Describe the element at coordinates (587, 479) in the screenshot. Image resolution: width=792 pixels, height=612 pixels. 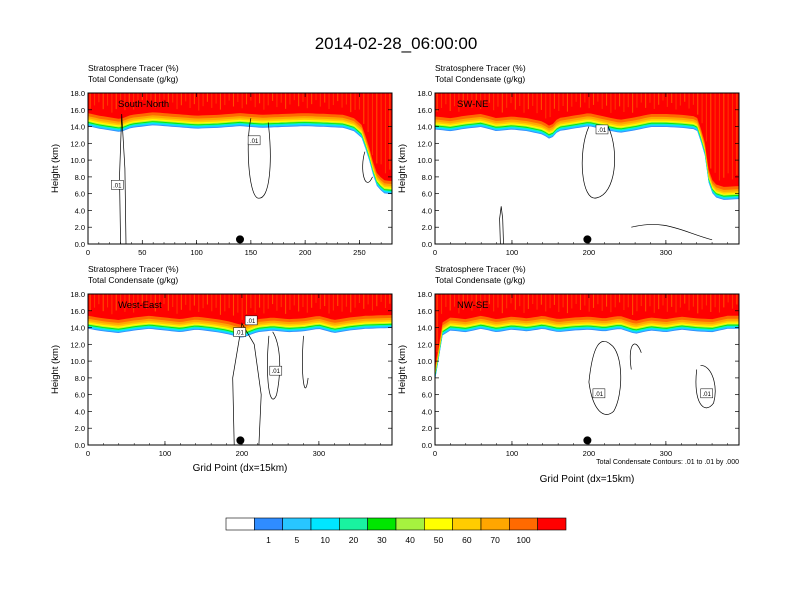
I see `x-axis-label-right: Grid Point (dx=15km)` at that location.